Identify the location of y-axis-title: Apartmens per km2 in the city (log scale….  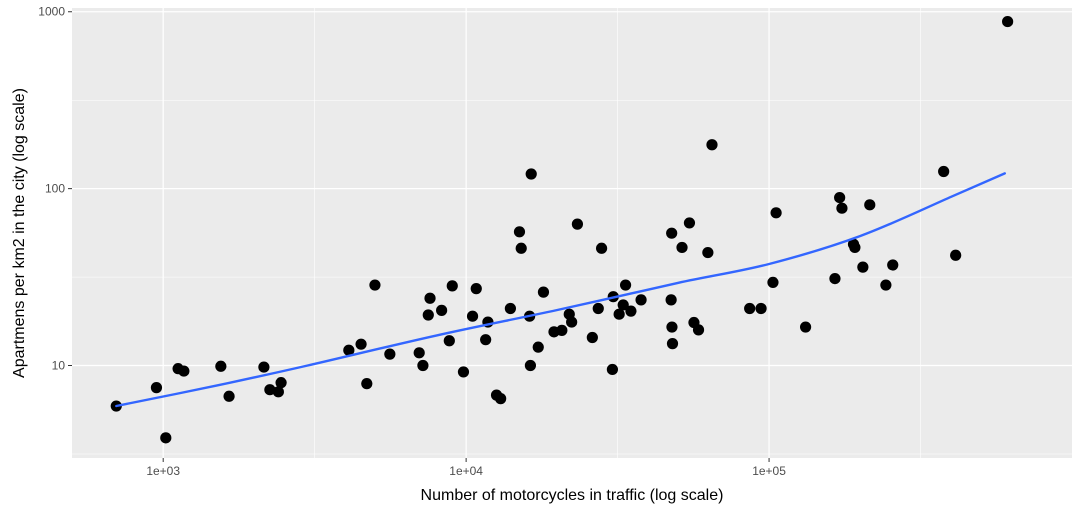
(19, 233).